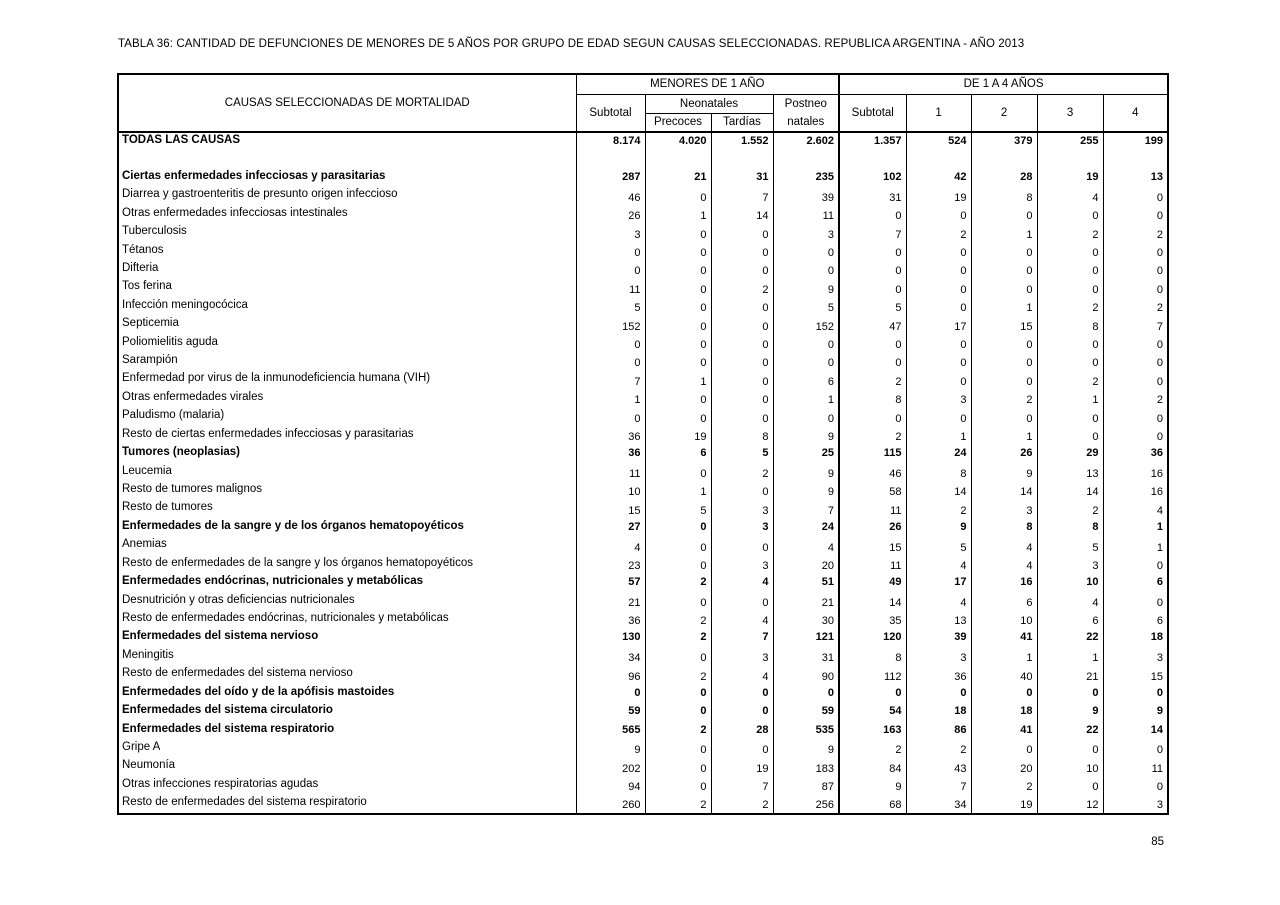  What do you see at coordinates (347, 103) in the screenshot?
I see `column-header-causas: CAUSAS SELECCIONADAS DE MORTALIDAD` at bounding box center [347, 103].